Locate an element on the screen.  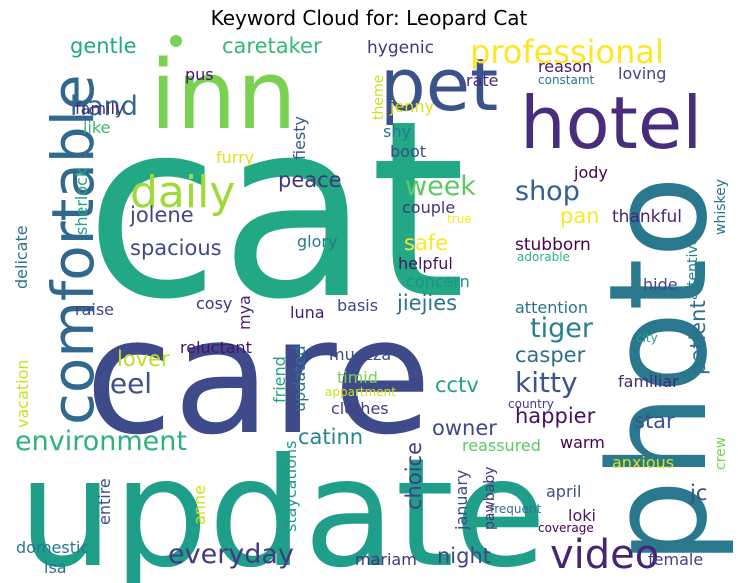
word-attentive: attentive is located at coordinates (693, 268).